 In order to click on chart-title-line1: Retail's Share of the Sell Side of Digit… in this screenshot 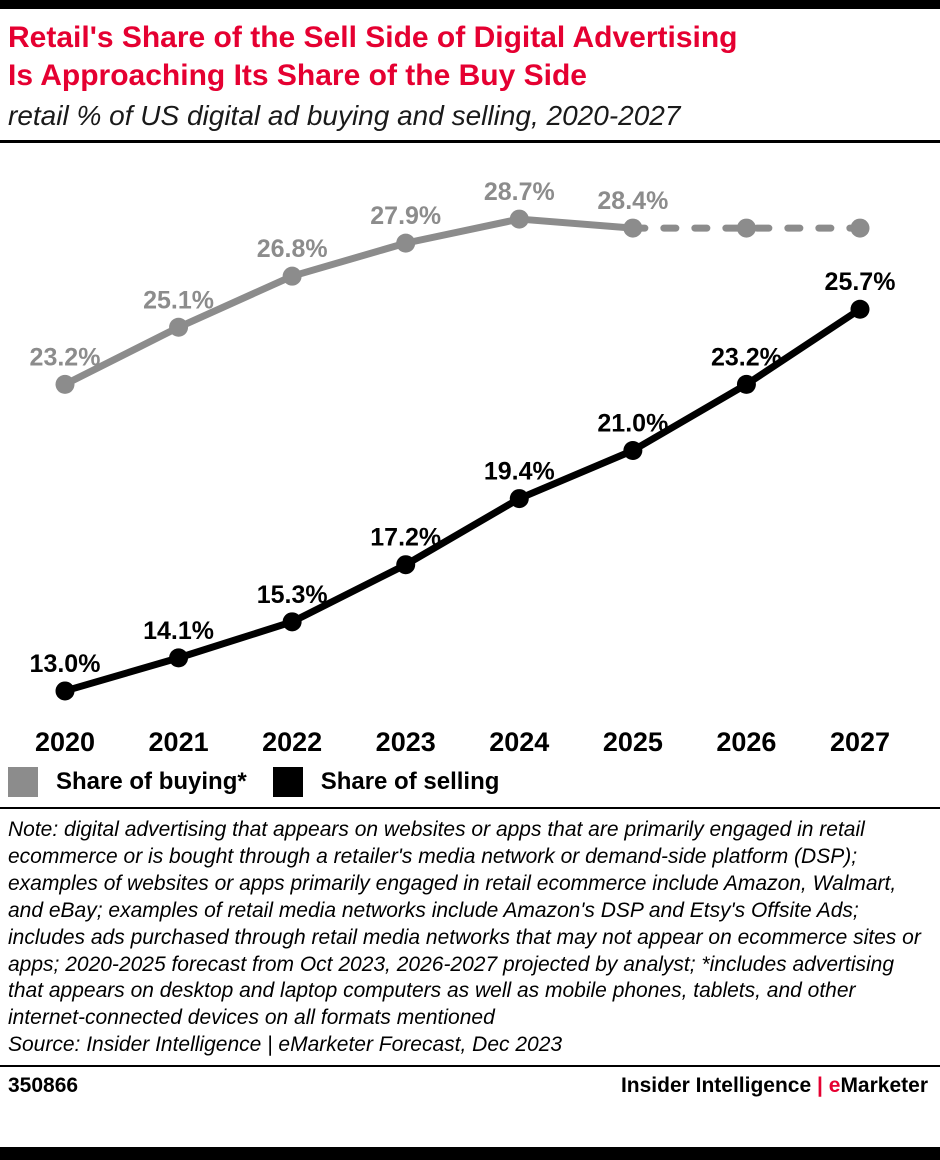, I will do `click(373, 37)`.